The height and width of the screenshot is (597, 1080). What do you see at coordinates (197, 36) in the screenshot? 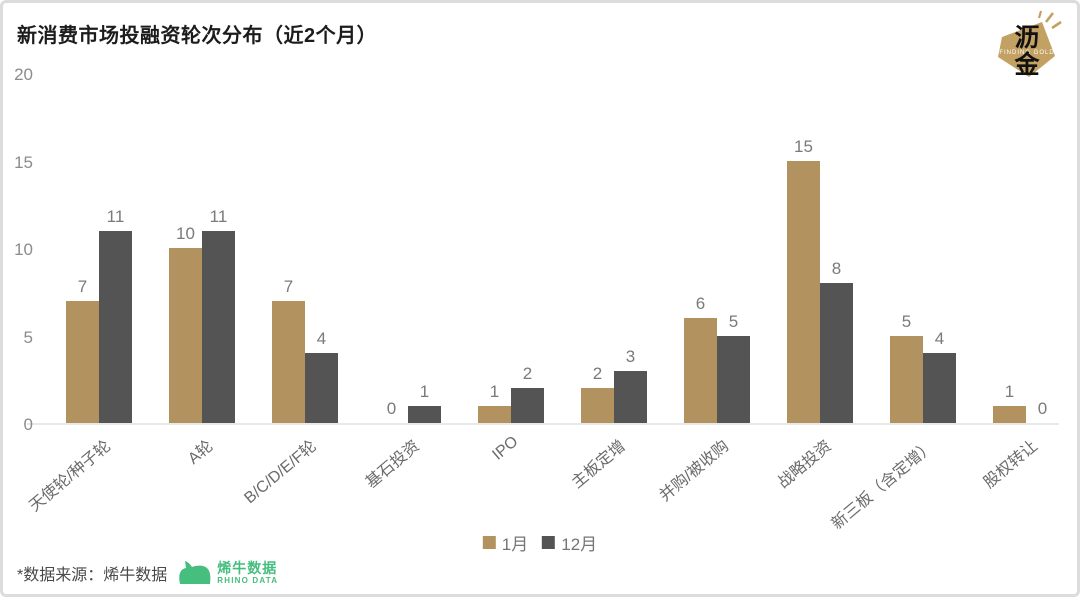
I see `chart-title: 新消费市场投融资轮次分布（近2个月）` at bounding box center [197, 36].